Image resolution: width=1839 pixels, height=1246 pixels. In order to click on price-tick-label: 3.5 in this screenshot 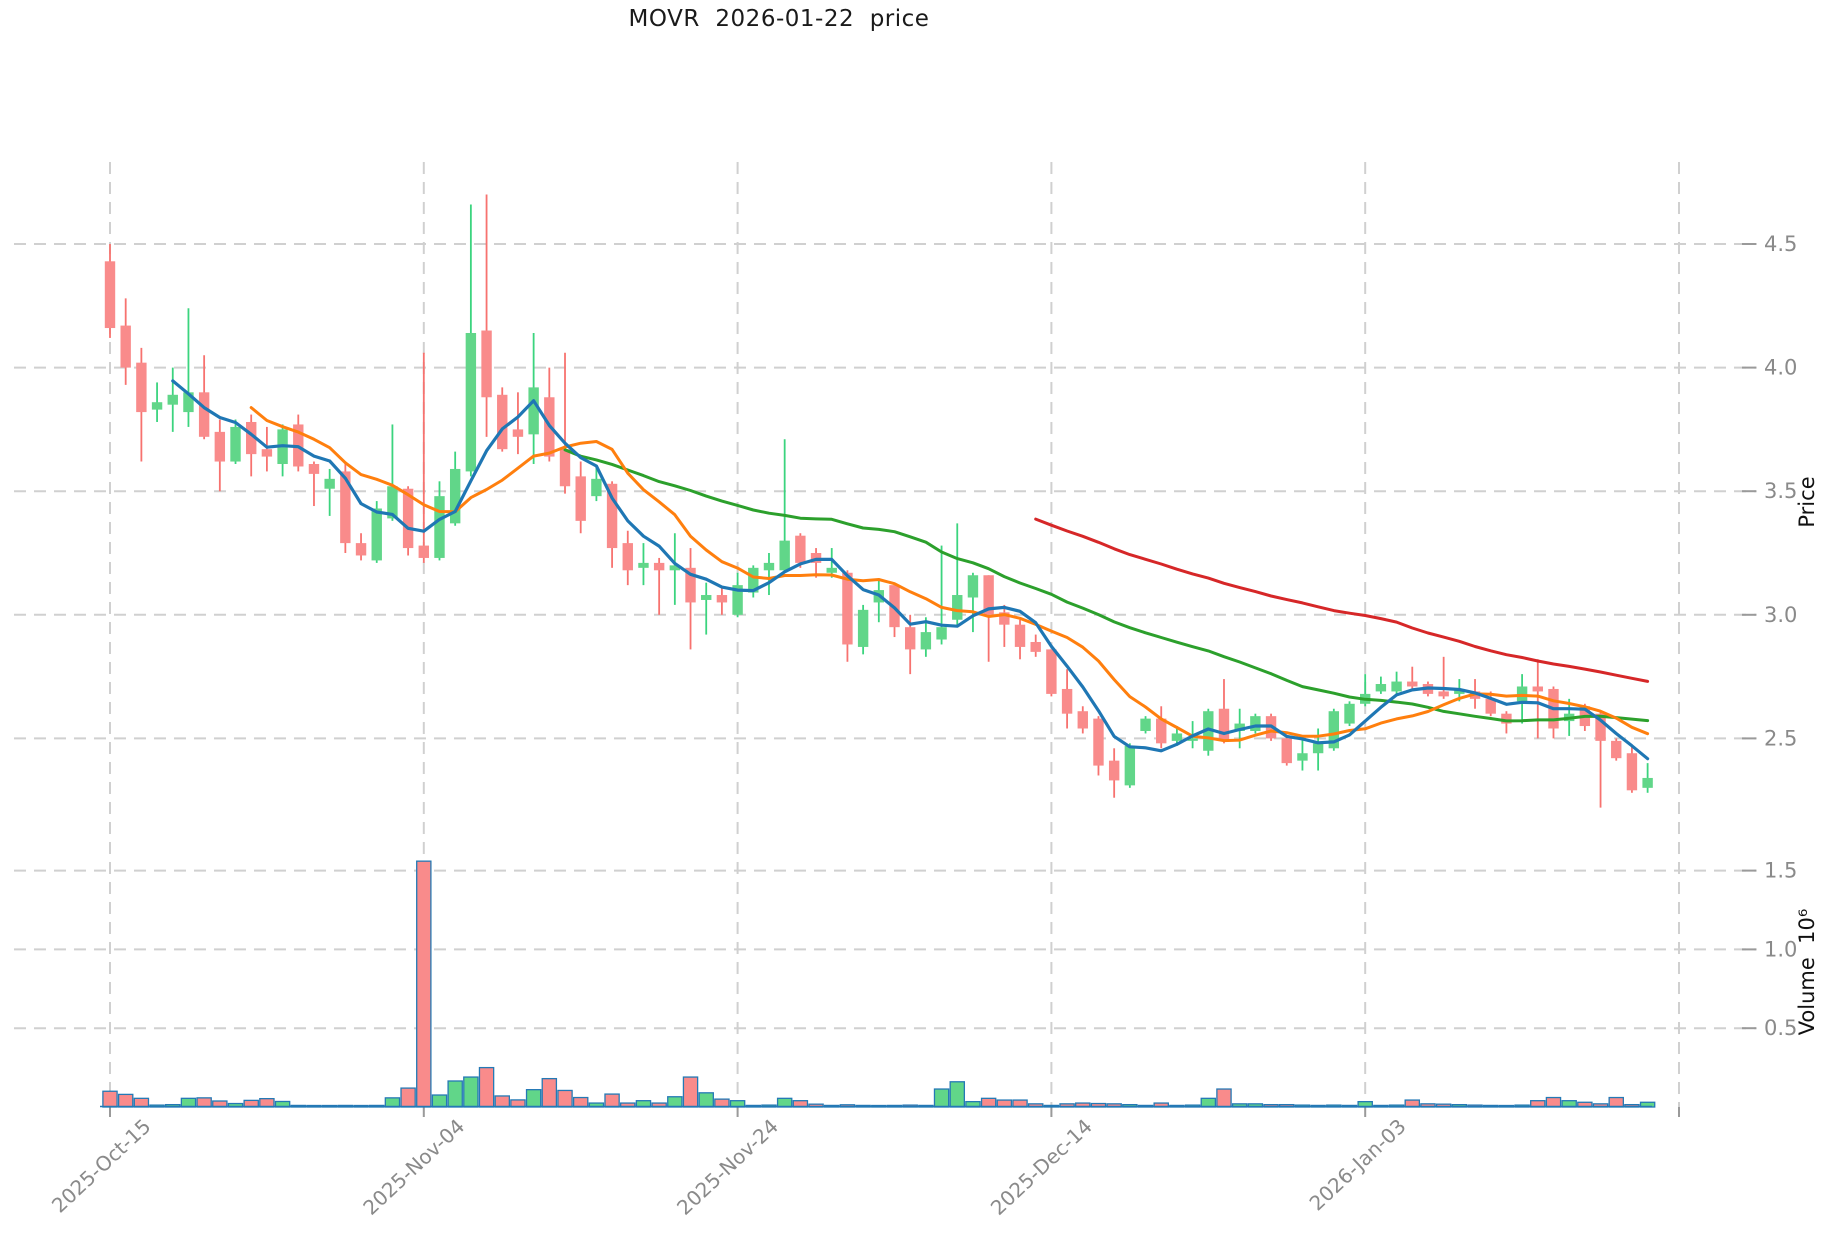, I will do `click(1780, 491)`.